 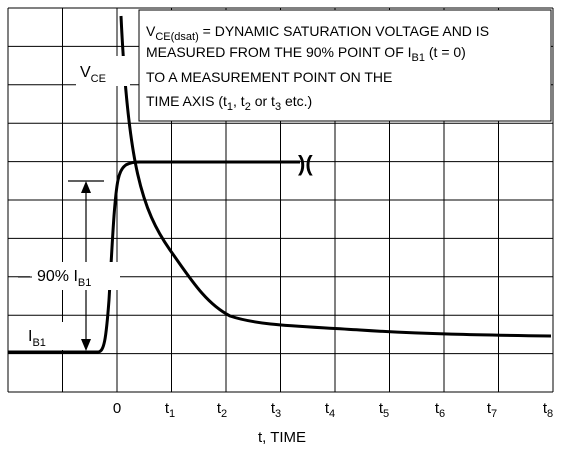 I want to click on vce-label-bg, so click(x=103, y=71).